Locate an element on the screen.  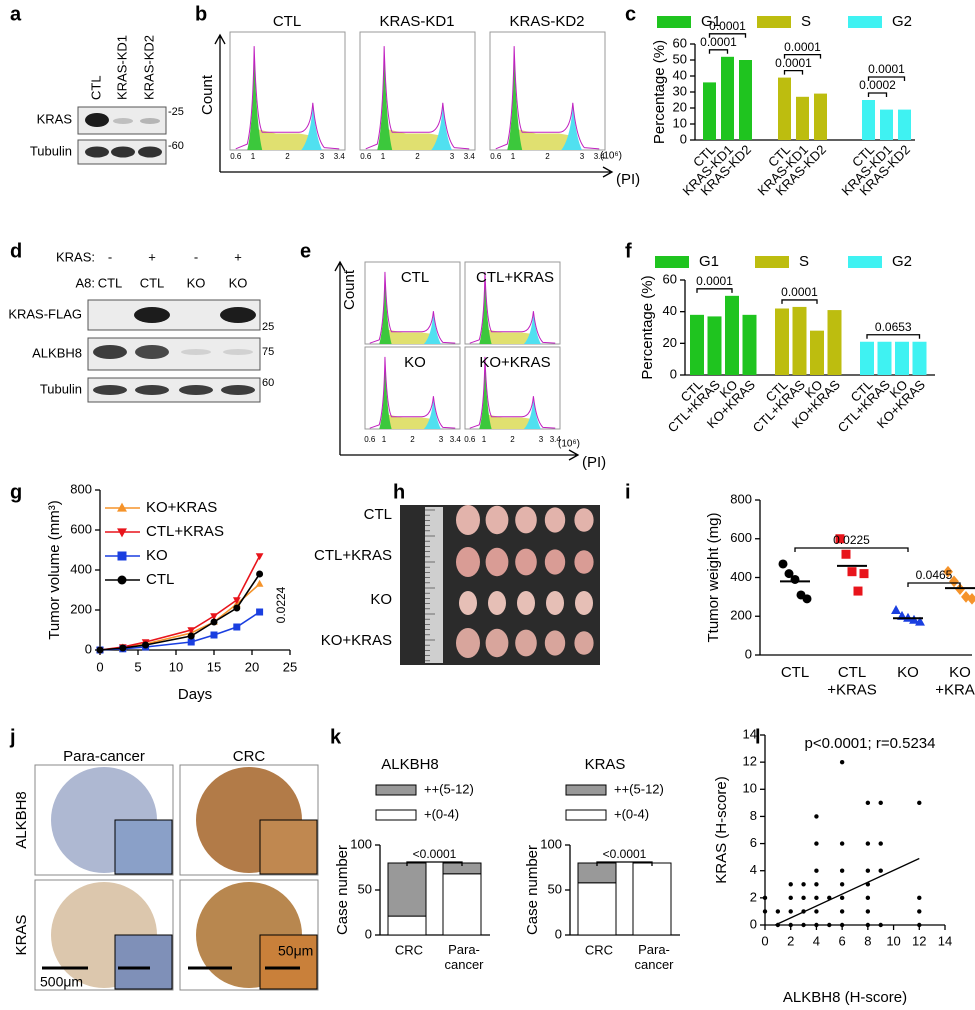
histogram-tick: 3.4 is located at coordinates (556, 439).